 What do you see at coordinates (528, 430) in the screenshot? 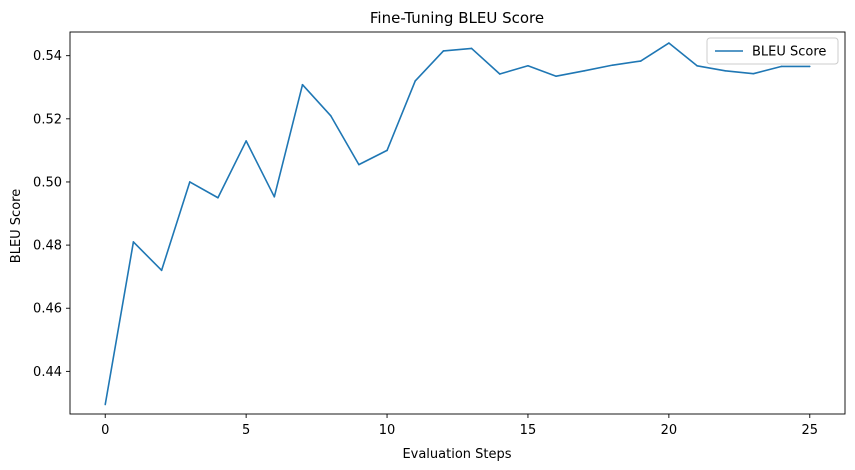
I see `x-tick-label: 15` at bounding box center [528, 430].